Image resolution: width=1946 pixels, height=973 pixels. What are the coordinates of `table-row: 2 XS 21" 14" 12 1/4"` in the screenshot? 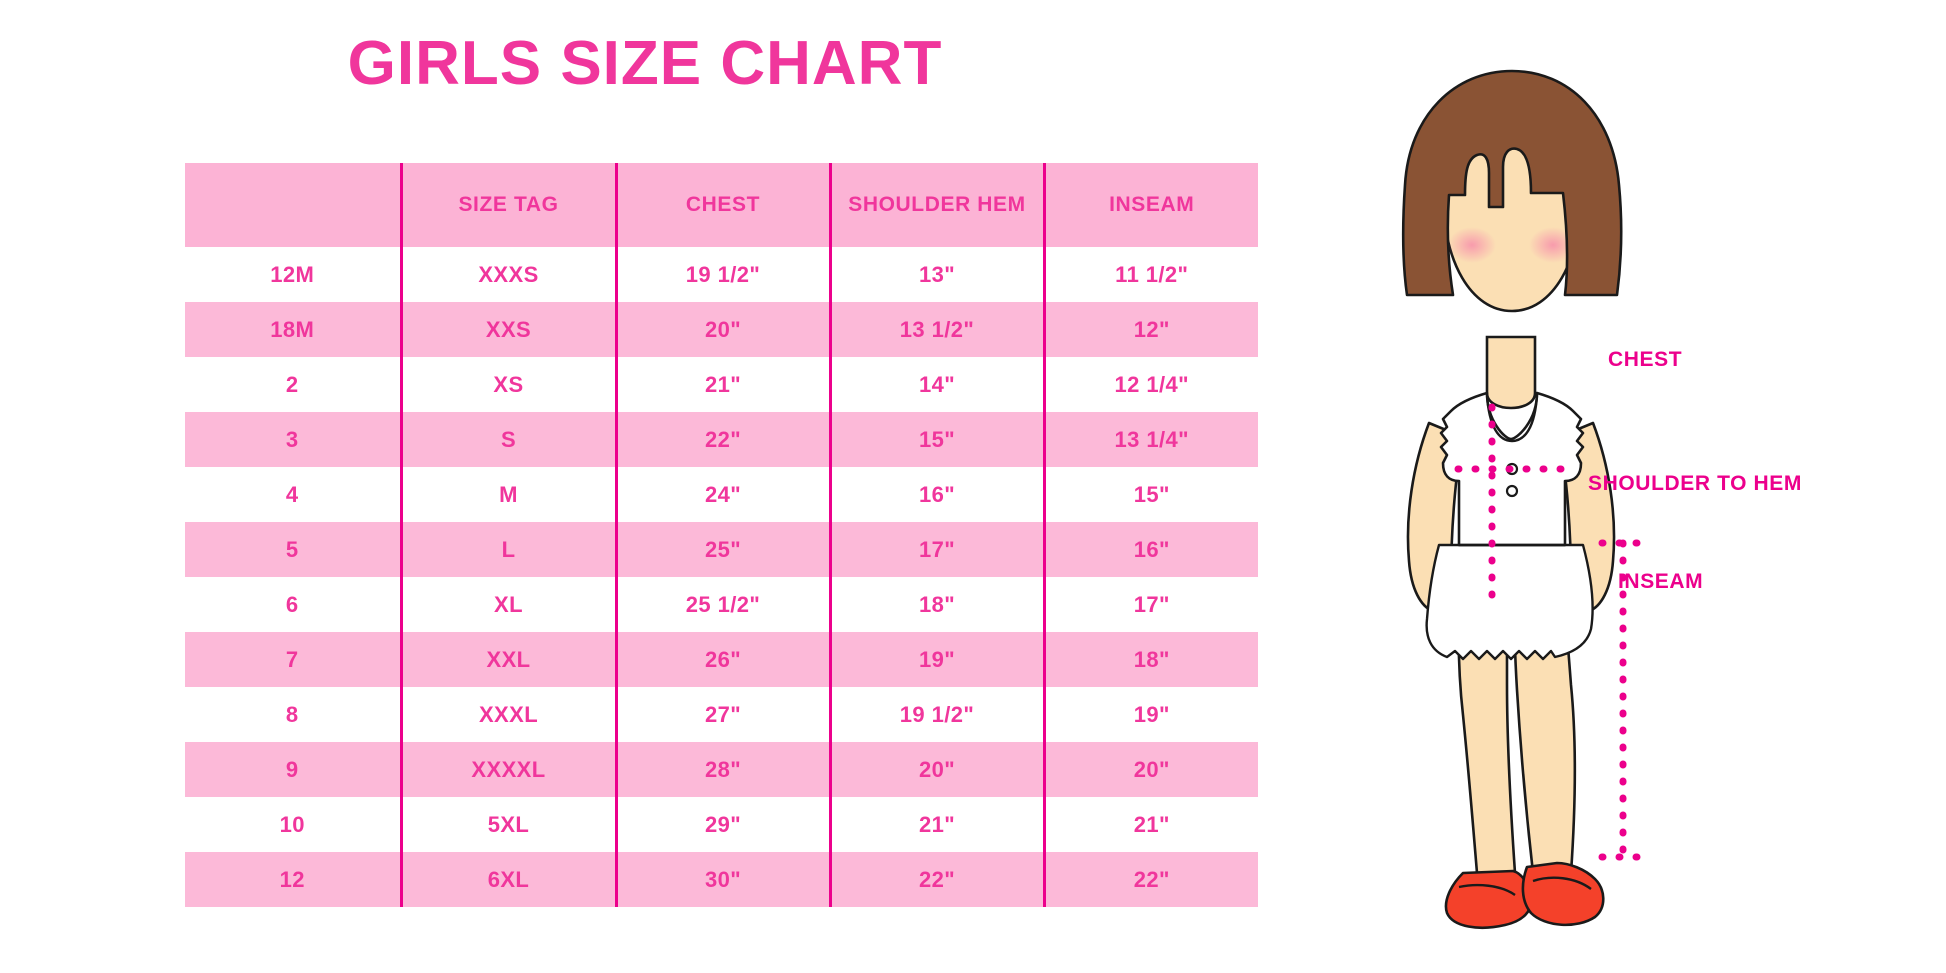 It's located at (721, 384).